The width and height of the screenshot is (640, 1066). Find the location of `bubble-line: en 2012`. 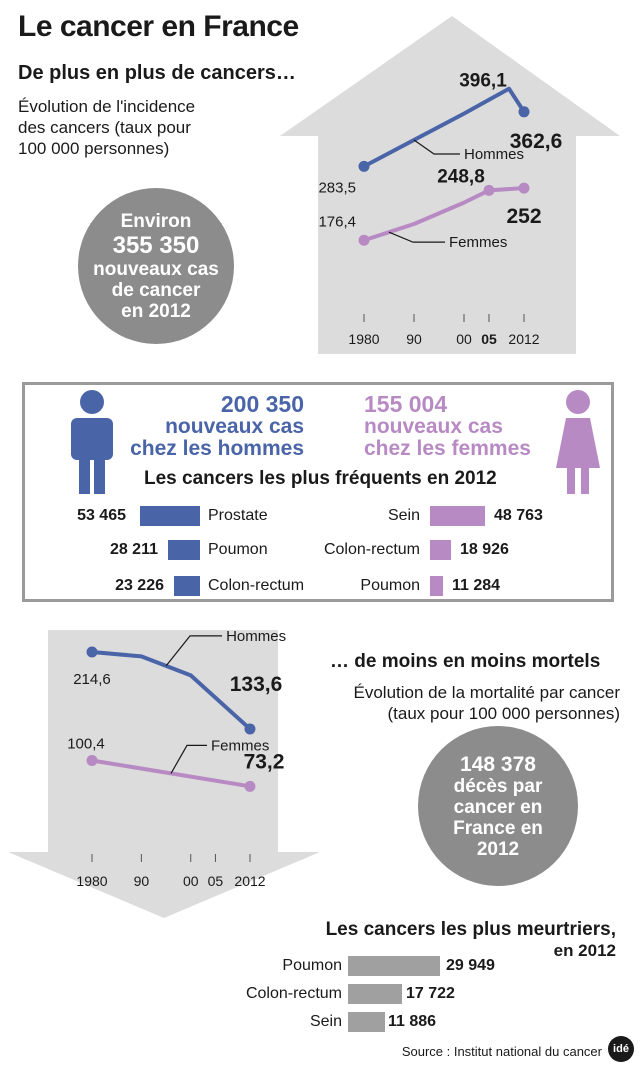

bubble-line: en 2012 is located at coordinates (156, 311).